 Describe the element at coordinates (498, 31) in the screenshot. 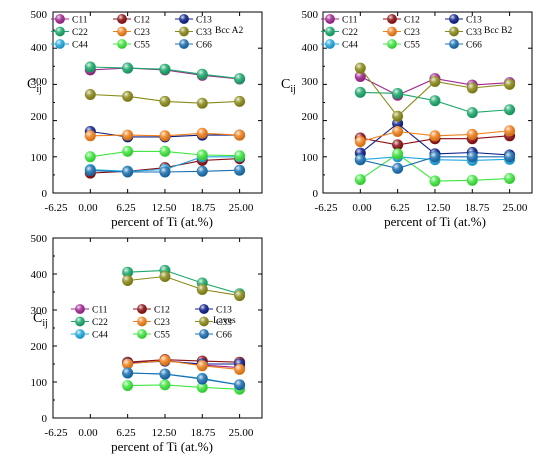

I see `legend-phase-label: Bcc B2` at that location.